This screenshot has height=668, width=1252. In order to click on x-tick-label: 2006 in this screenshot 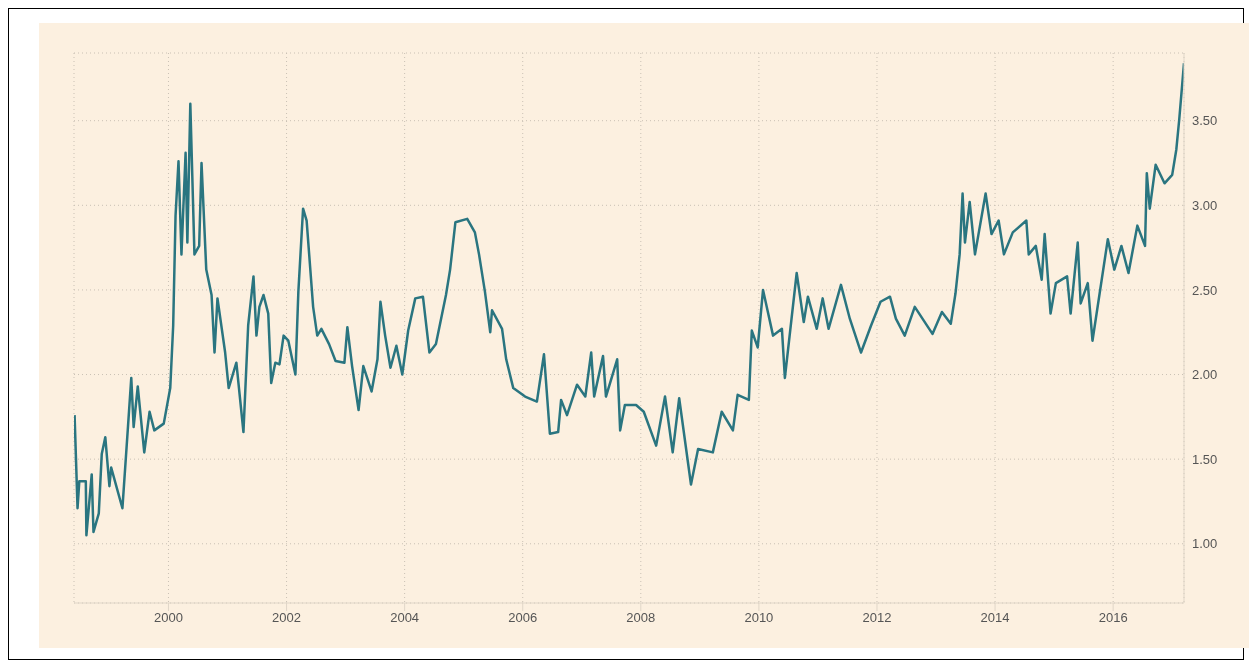, I will do `click(523, 618)`.